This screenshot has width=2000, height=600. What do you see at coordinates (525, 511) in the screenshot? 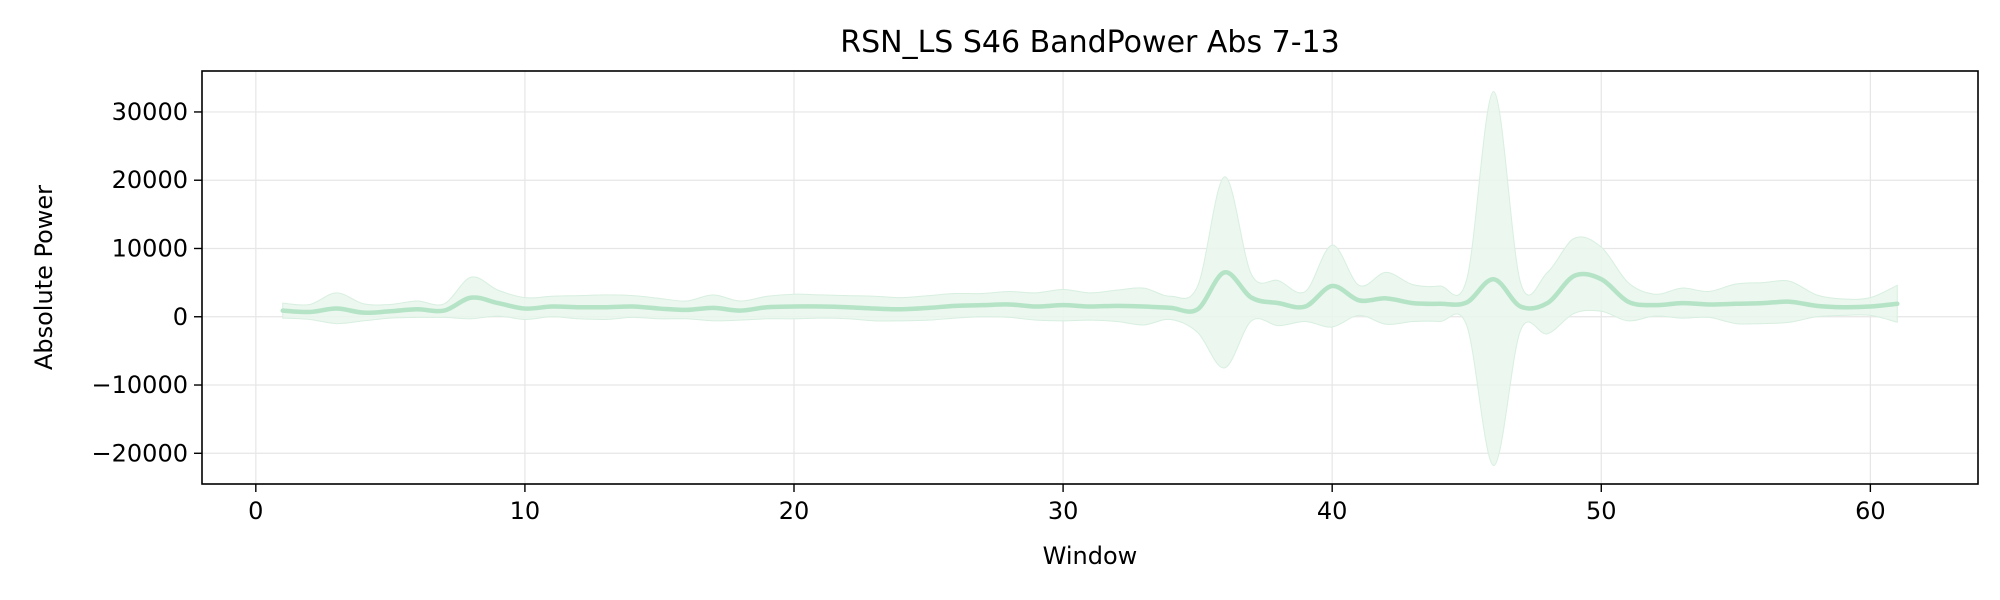
I see `x-tick-label: 10` at bounding box center [525, 511].